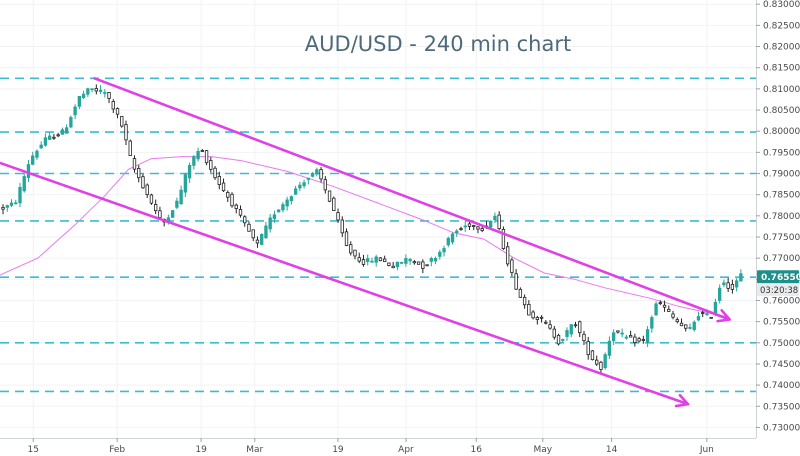 Image resolution: width=800 pixels, height=456 pixels. I want to click on y-tick-label: 0.79500, so click(781, 153).